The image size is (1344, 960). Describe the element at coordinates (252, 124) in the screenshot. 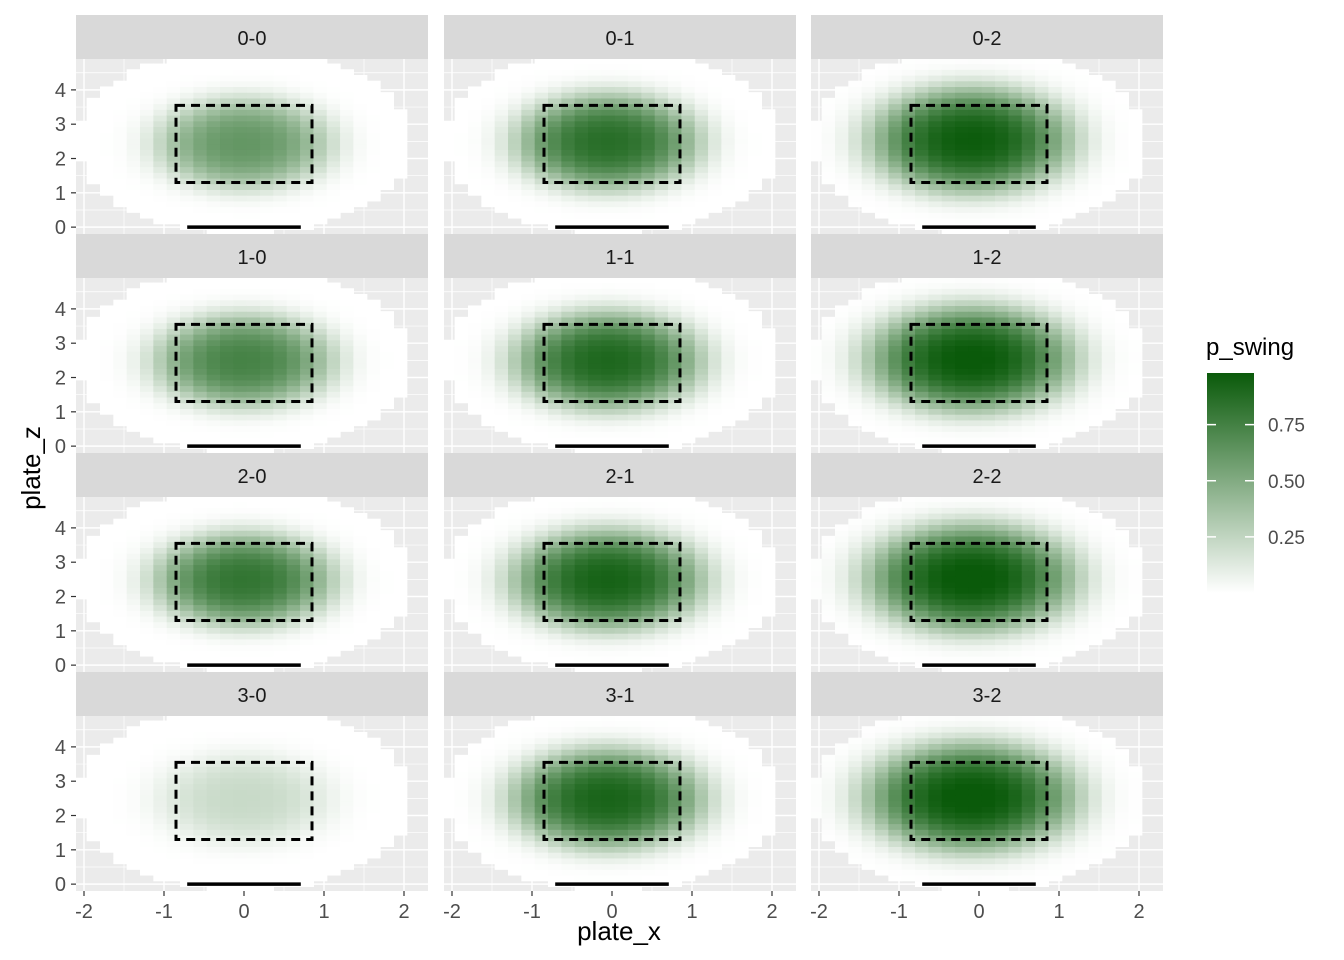

I see `facet-panel: 0-0` at that location.